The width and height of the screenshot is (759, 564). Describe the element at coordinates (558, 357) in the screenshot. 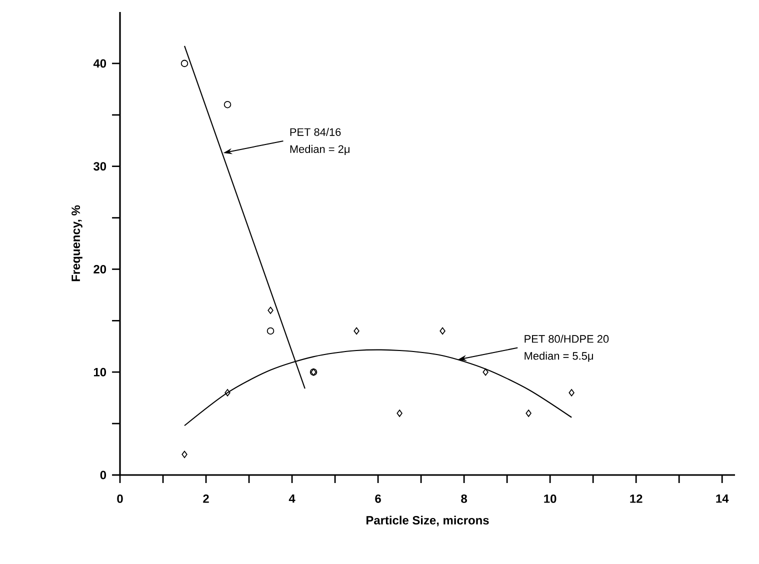

I see `annotation: Median = 5.5μ` at that location.